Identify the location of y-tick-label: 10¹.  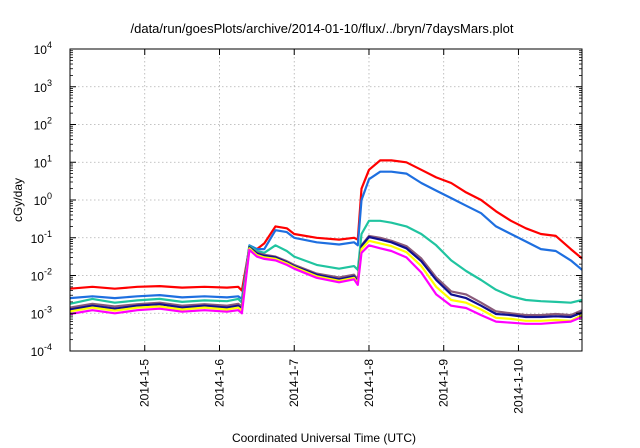
(43, 161).